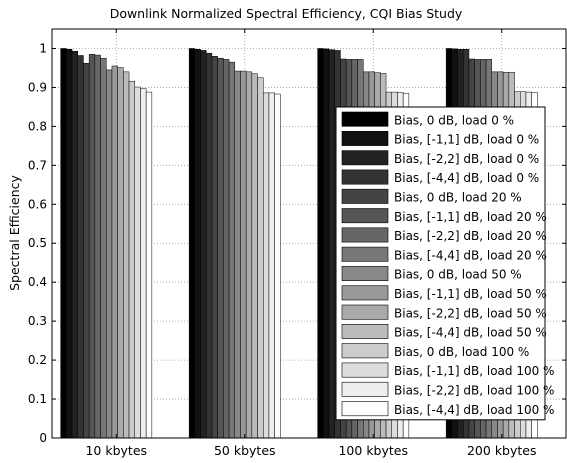 Image resolution: width=567 pixels, height=463 pixels. I want to click on y-tick-label: 0.3, so click(37, 321).